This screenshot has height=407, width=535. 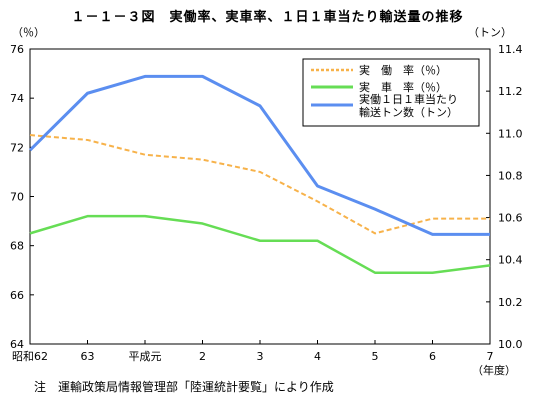 I want to click on right-tick-label: 11.2, so click(x=510, y=91).